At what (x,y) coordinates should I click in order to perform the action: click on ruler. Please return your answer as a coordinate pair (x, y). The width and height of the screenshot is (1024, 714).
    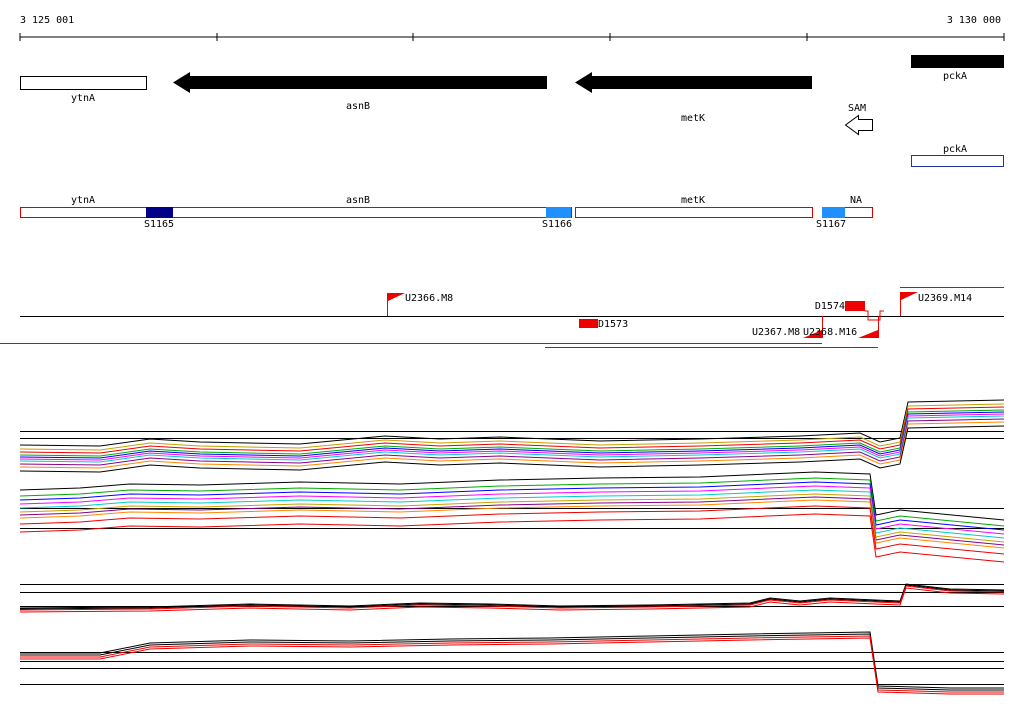
    Looking at the image, I should click on (512, 37).